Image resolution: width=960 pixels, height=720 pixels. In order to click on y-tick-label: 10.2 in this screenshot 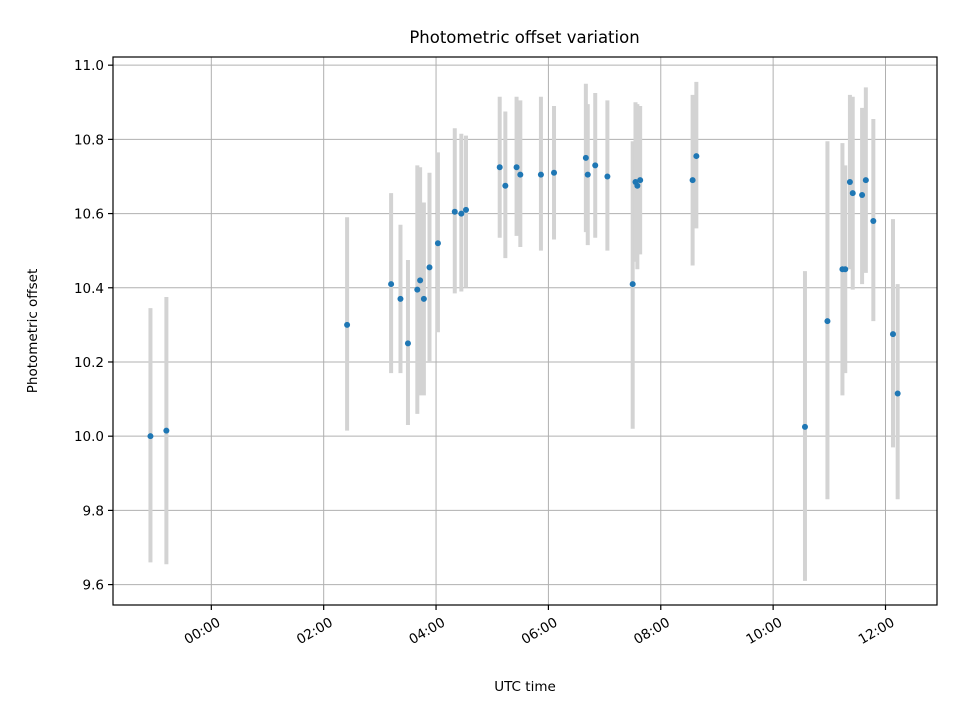, I will do `click(89, 363)`.